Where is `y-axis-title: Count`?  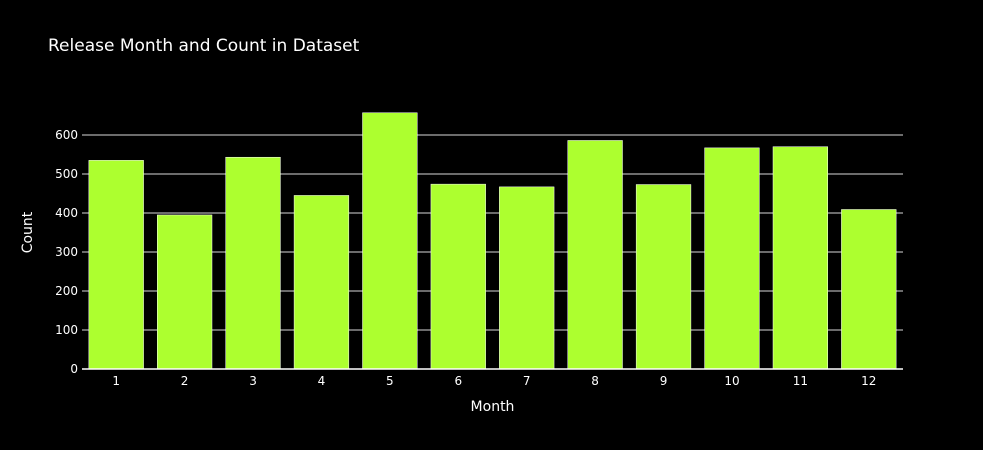
y-axis-title: Count is located at coordinates (28, 232).